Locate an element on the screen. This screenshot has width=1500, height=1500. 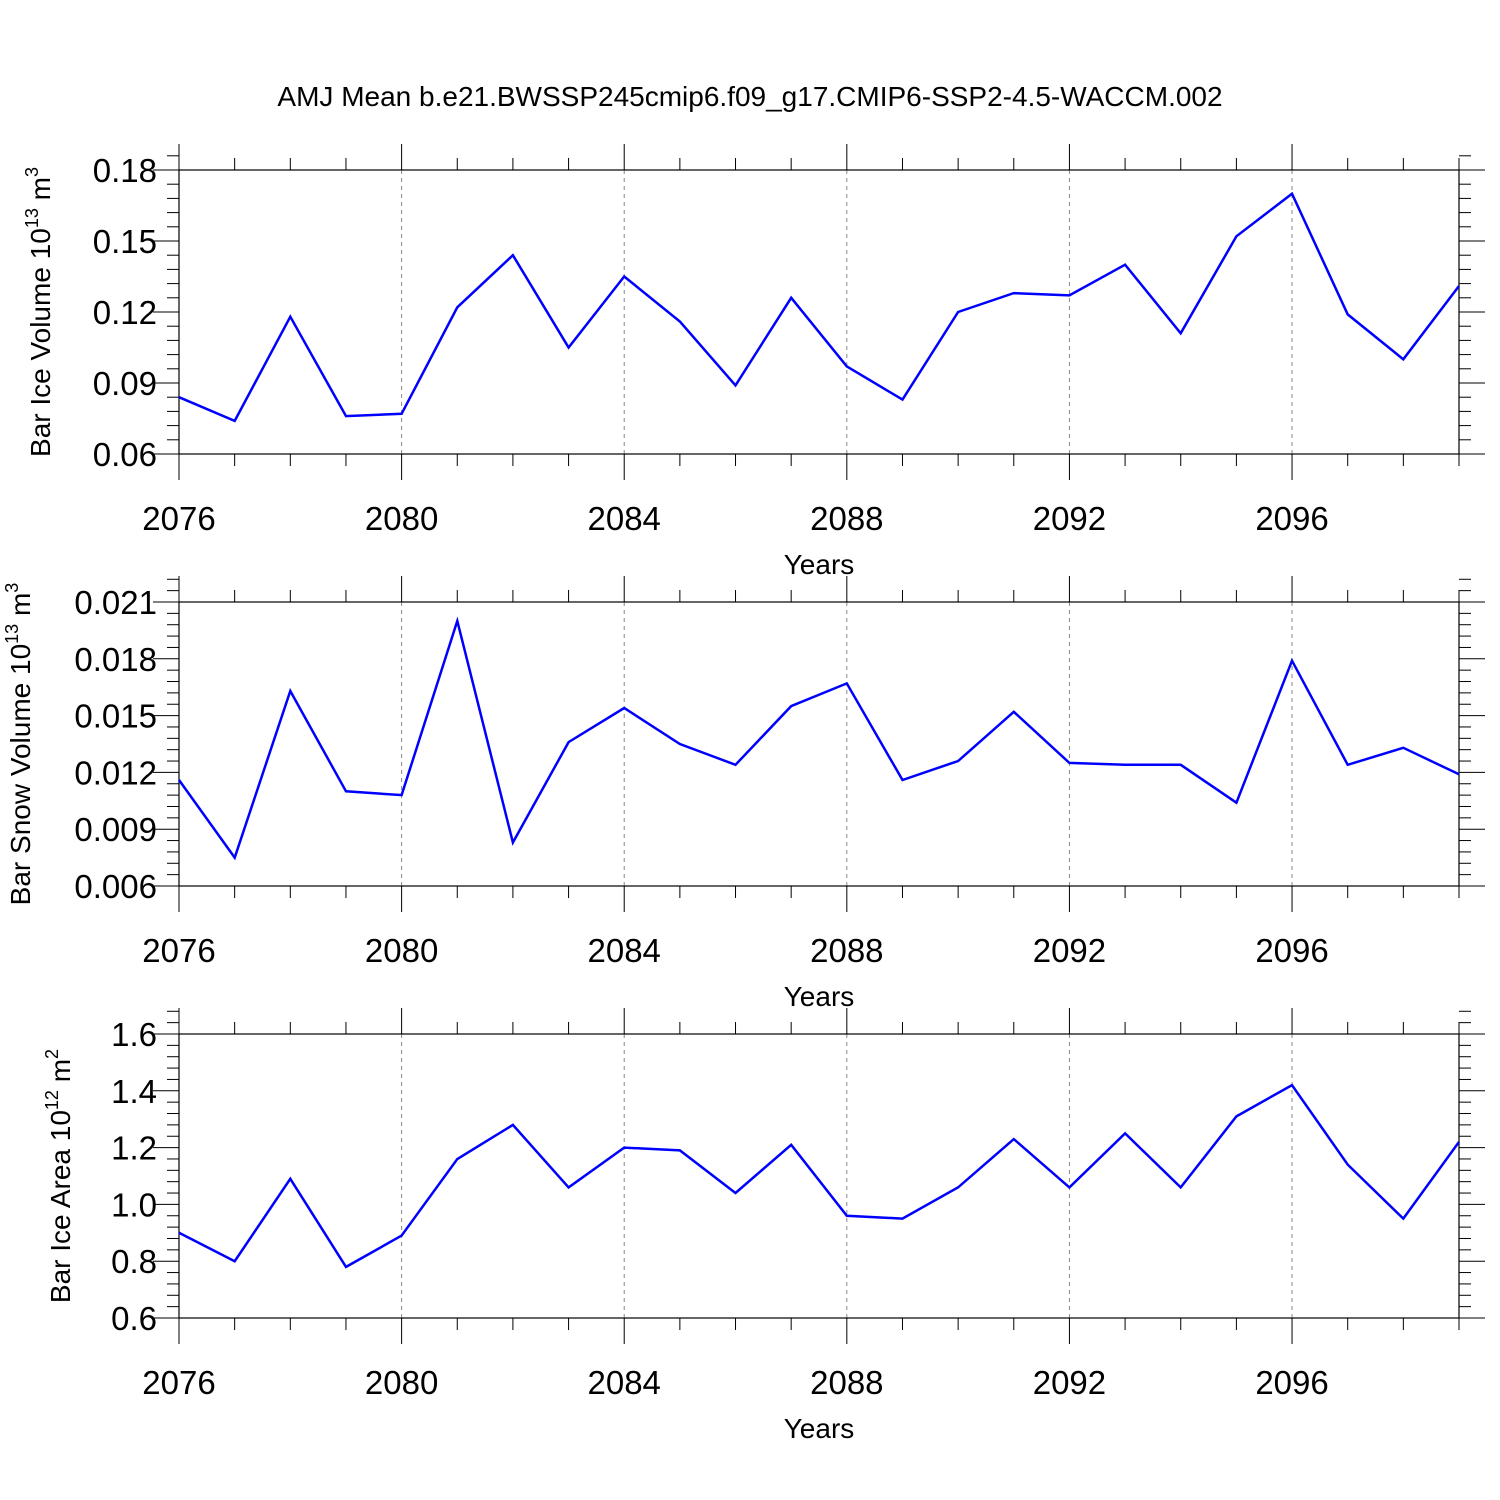
y-axis-label-superscript: 2 is located at coordinates (52, 1054).